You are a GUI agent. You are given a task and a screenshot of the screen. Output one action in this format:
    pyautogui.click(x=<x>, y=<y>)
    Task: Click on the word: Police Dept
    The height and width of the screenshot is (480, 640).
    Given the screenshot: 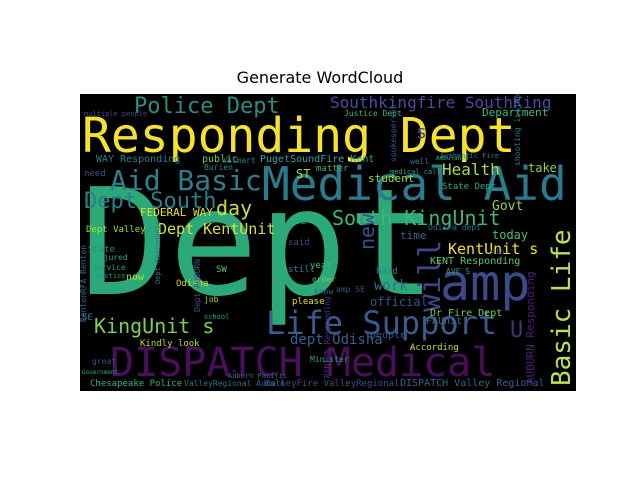 What is the action you would take?
    pyautogui.click(x=207, y=106)
    